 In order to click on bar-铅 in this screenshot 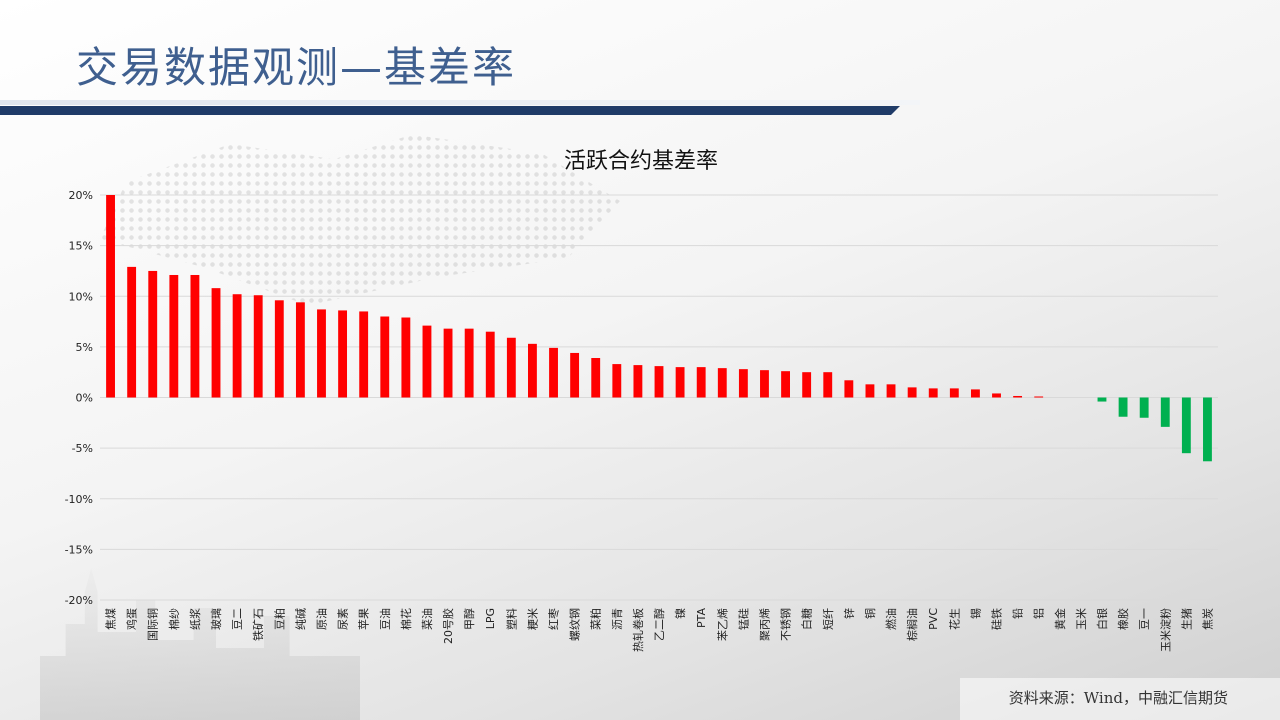, I will do `click(1018, 396)`.